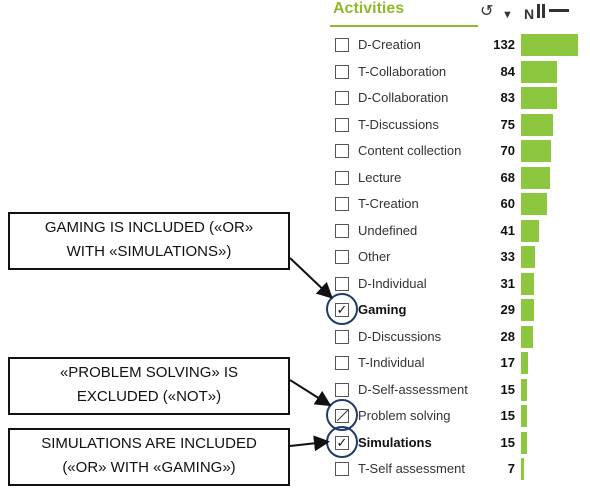 This screenshot has height=501, width=590. Describe the element at coordinates (460, 232) in the screenshot. I see `list-item: Undefined 41` at that location.